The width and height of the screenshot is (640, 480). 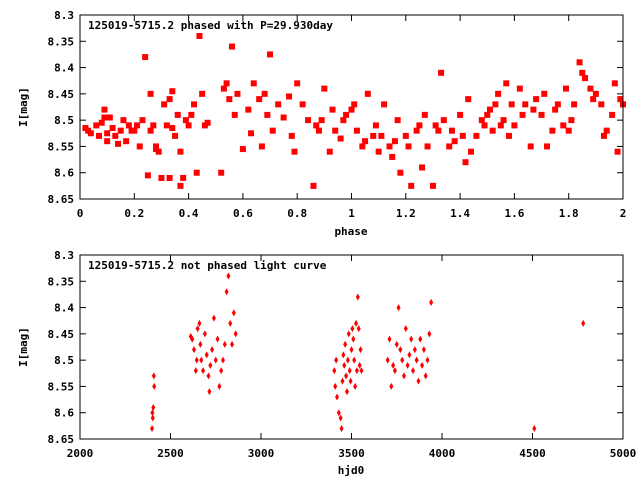 What do you see at coordinates (80, 453) in the screenshot?
I see `unphased-chart-xtick-label: 2000` at bounding box center [80, 453].